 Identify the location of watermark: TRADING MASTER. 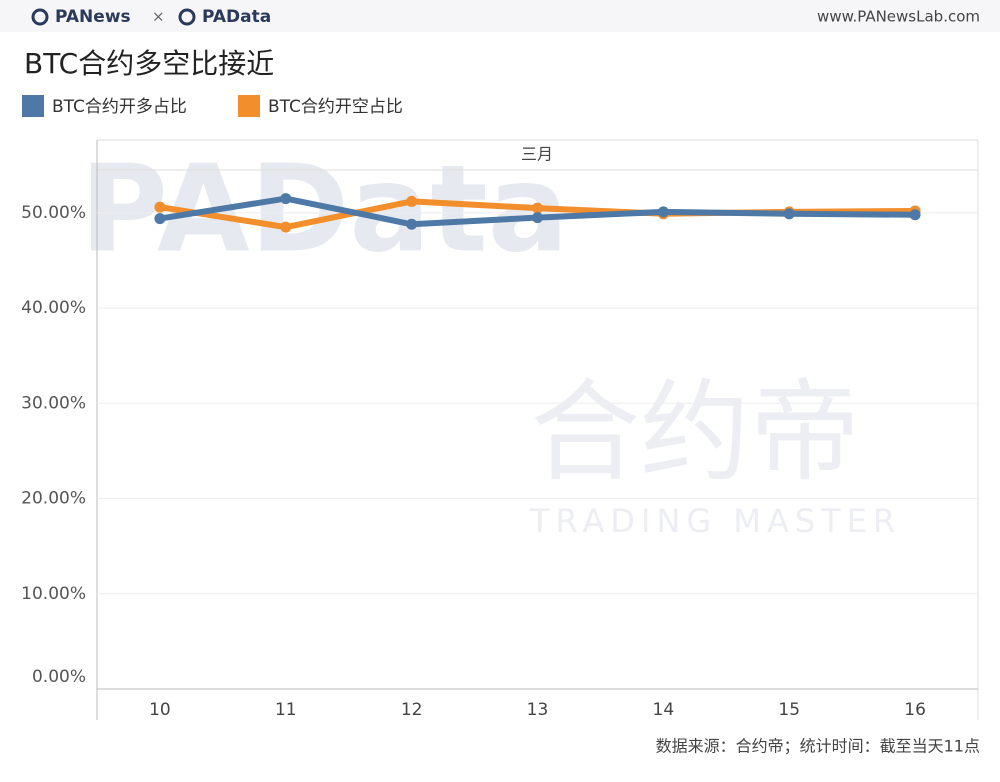
(715, 521).